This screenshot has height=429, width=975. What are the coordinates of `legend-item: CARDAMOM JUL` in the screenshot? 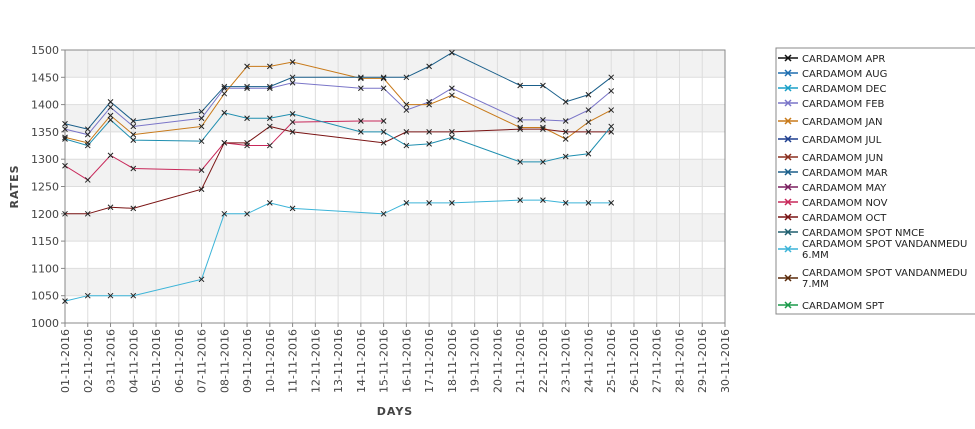 It's located at (830, 140).